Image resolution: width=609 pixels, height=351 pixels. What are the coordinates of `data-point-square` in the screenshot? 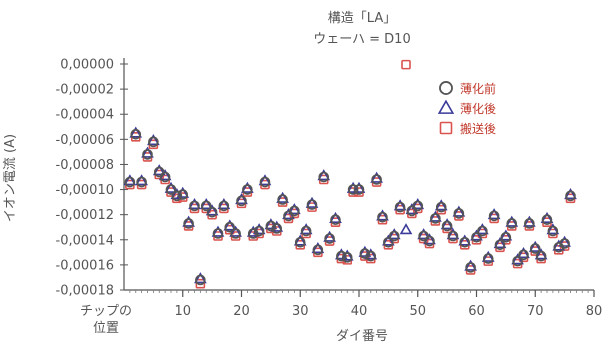 It's located at (406, 64).